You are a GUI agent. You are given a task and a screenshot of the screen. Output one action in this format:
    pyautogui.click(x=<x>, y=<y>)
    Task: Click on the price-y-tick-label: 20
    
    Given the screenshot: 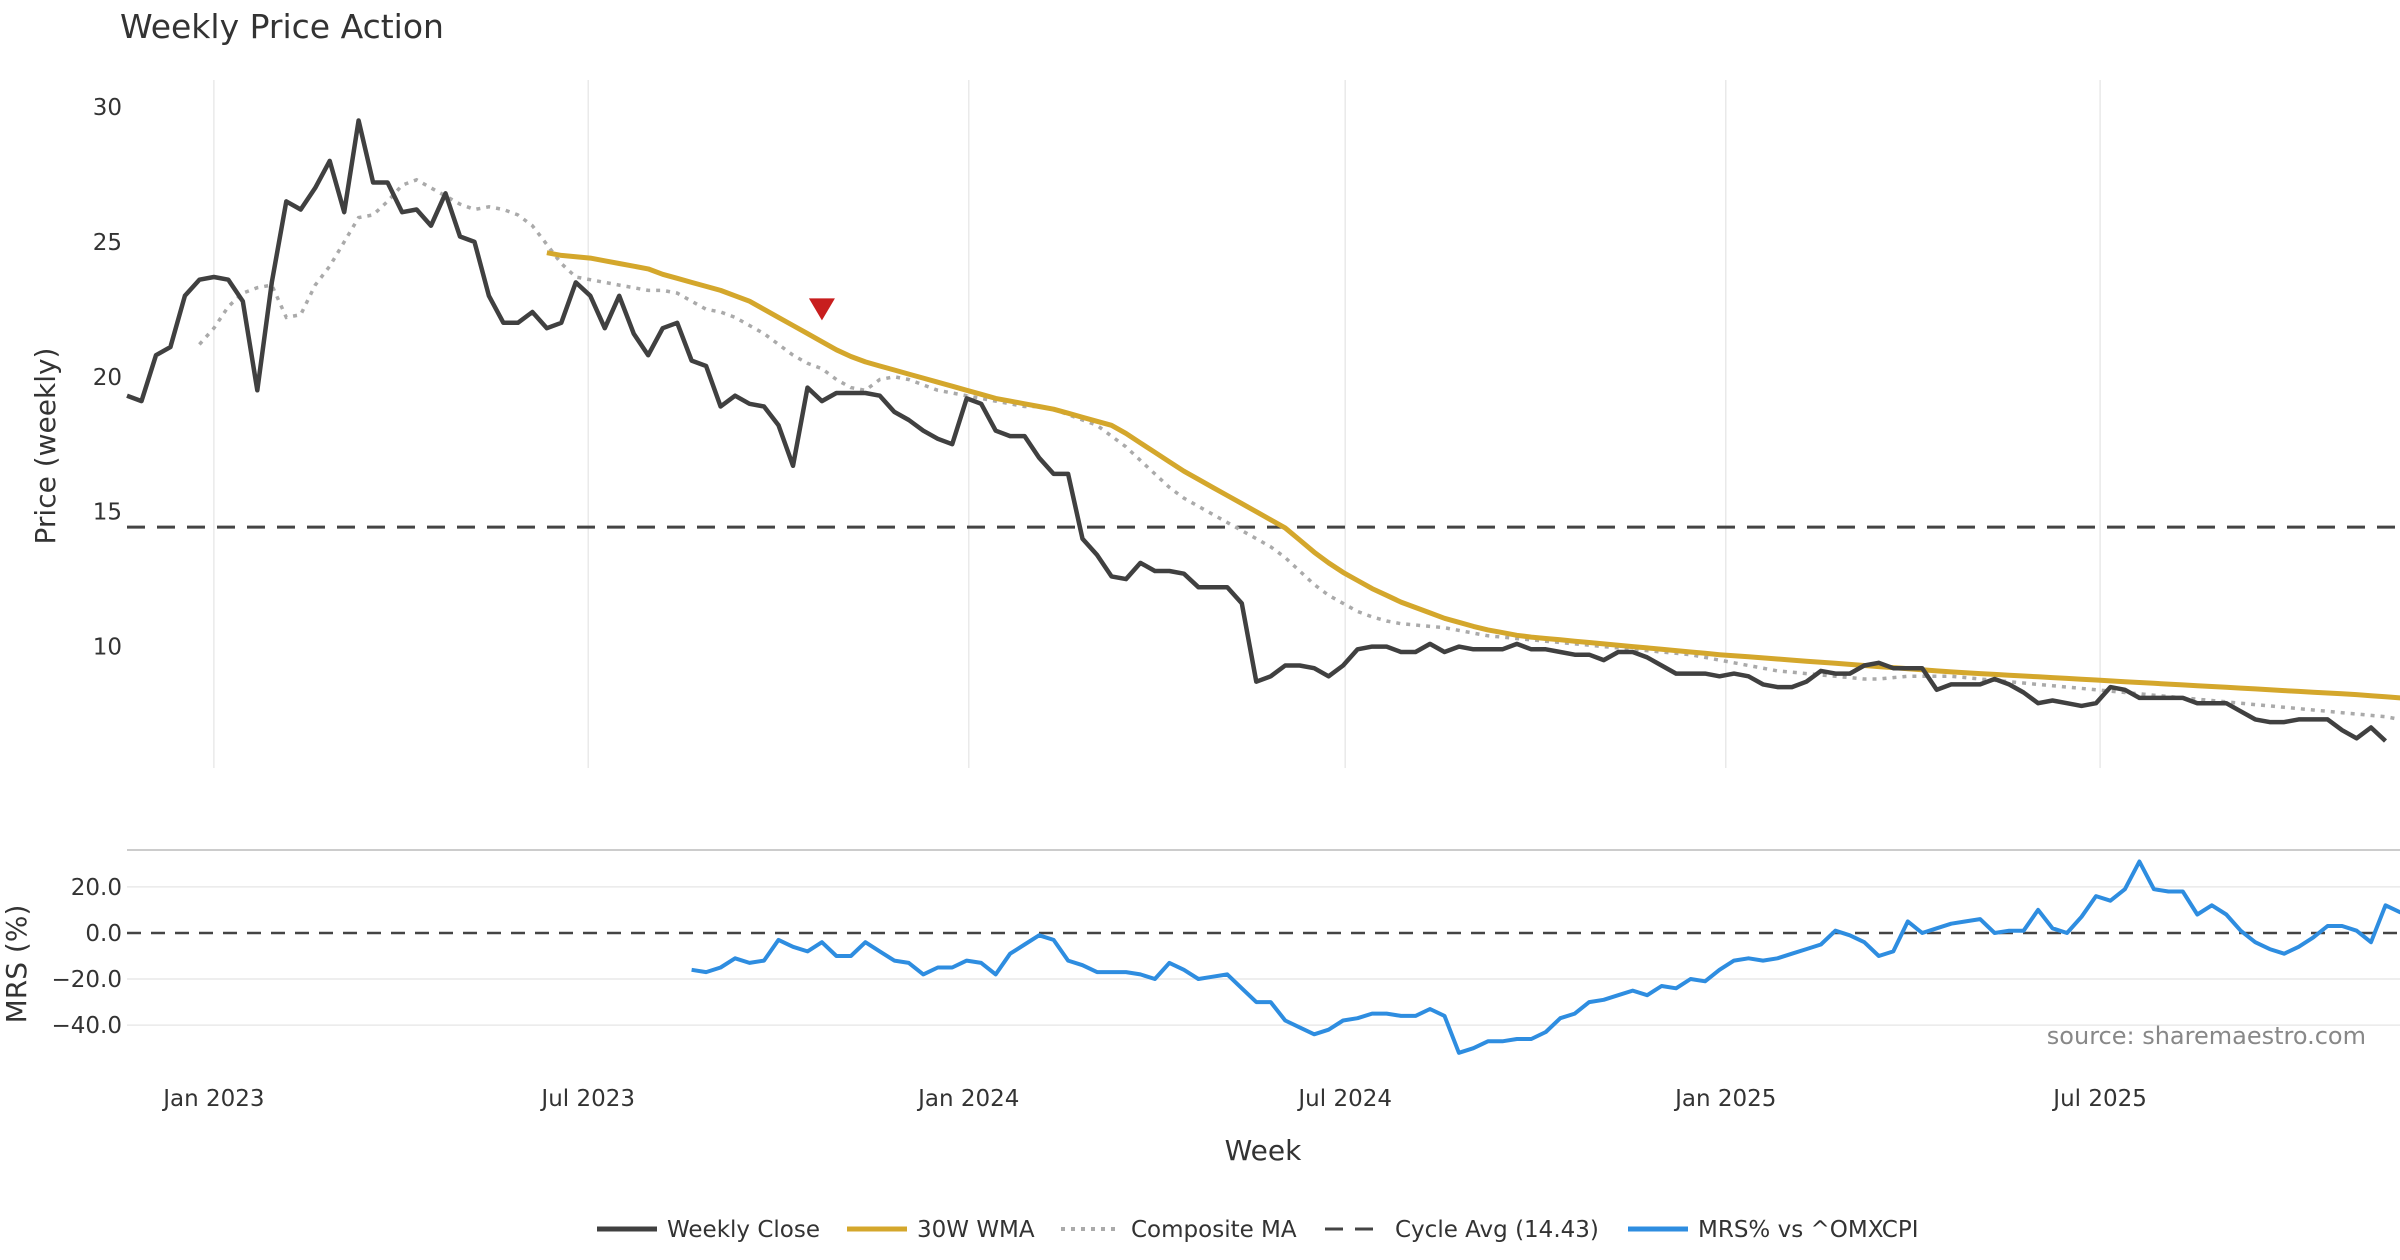 What is the action you would take?
    pyautogui.click(x=107, y=378)
    